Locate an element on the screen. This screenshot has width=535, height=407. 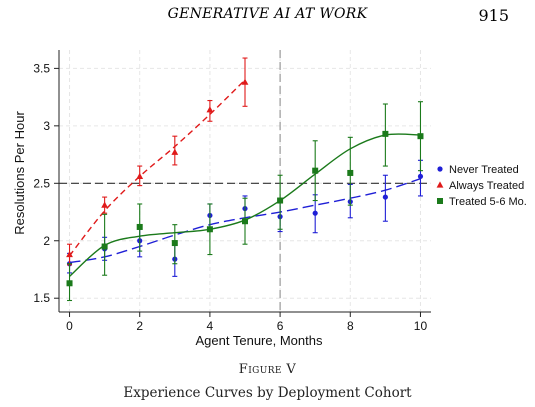
fit-line is located at coordinates (157, 168).